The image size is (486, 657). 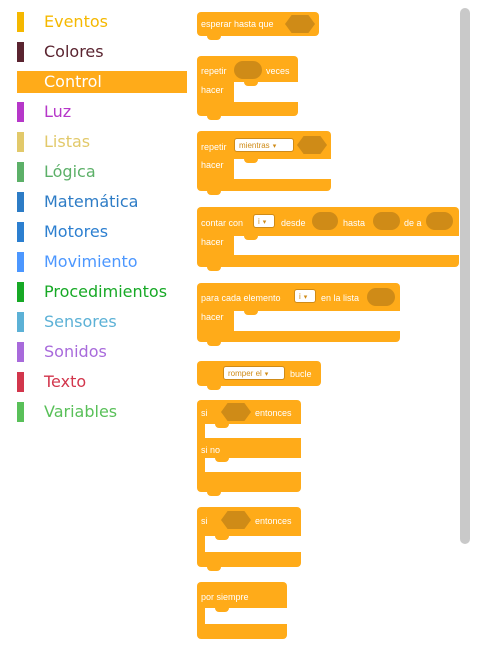 I want to click on while-mode-dropdown: mientras ▾, so click(x=264, y=145).